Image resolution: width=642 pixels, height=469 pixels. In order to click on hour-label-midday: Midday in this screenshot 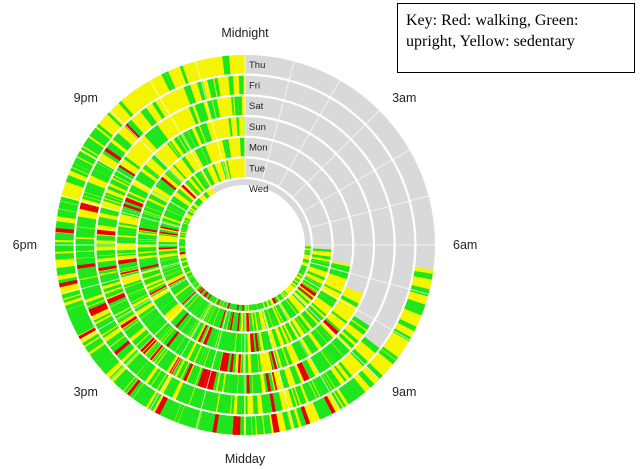, I will do `click(245, 459)`.